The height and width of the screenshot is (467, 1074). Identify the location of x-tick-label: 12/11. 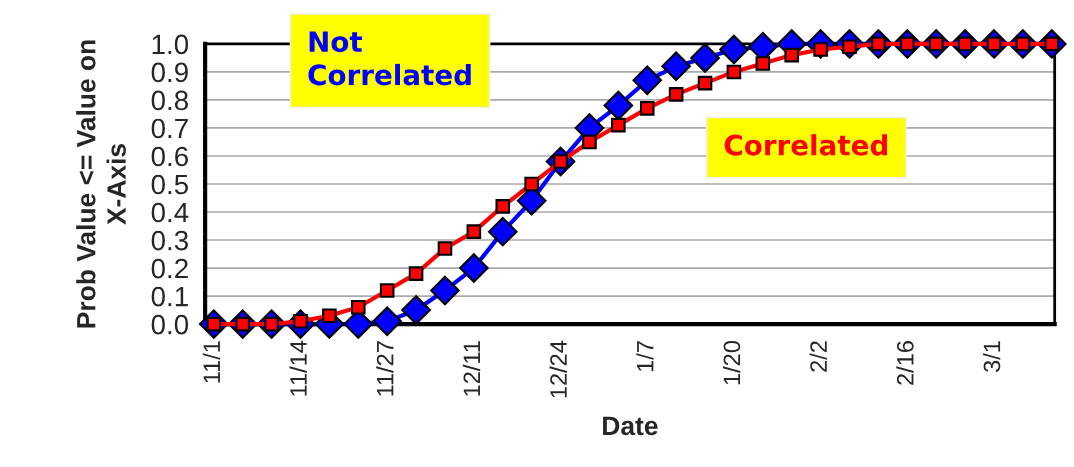
(471, 368).